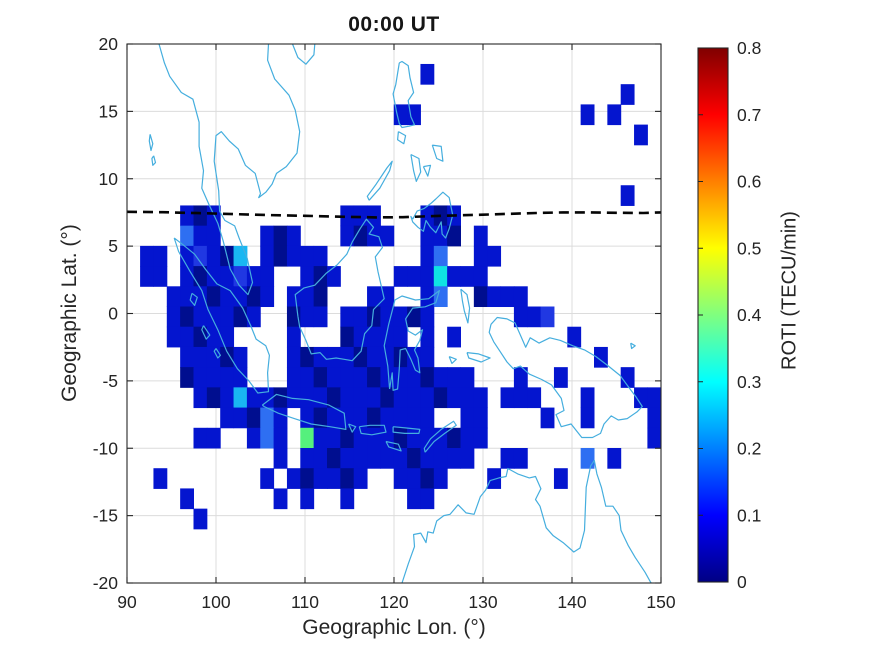 The height and width of the screenshot is (656, 875). What do you see at coordinates (742, 582) in the screenshot?
I see `colorbar-tick-label: 0` at bounding box center [742, 582].